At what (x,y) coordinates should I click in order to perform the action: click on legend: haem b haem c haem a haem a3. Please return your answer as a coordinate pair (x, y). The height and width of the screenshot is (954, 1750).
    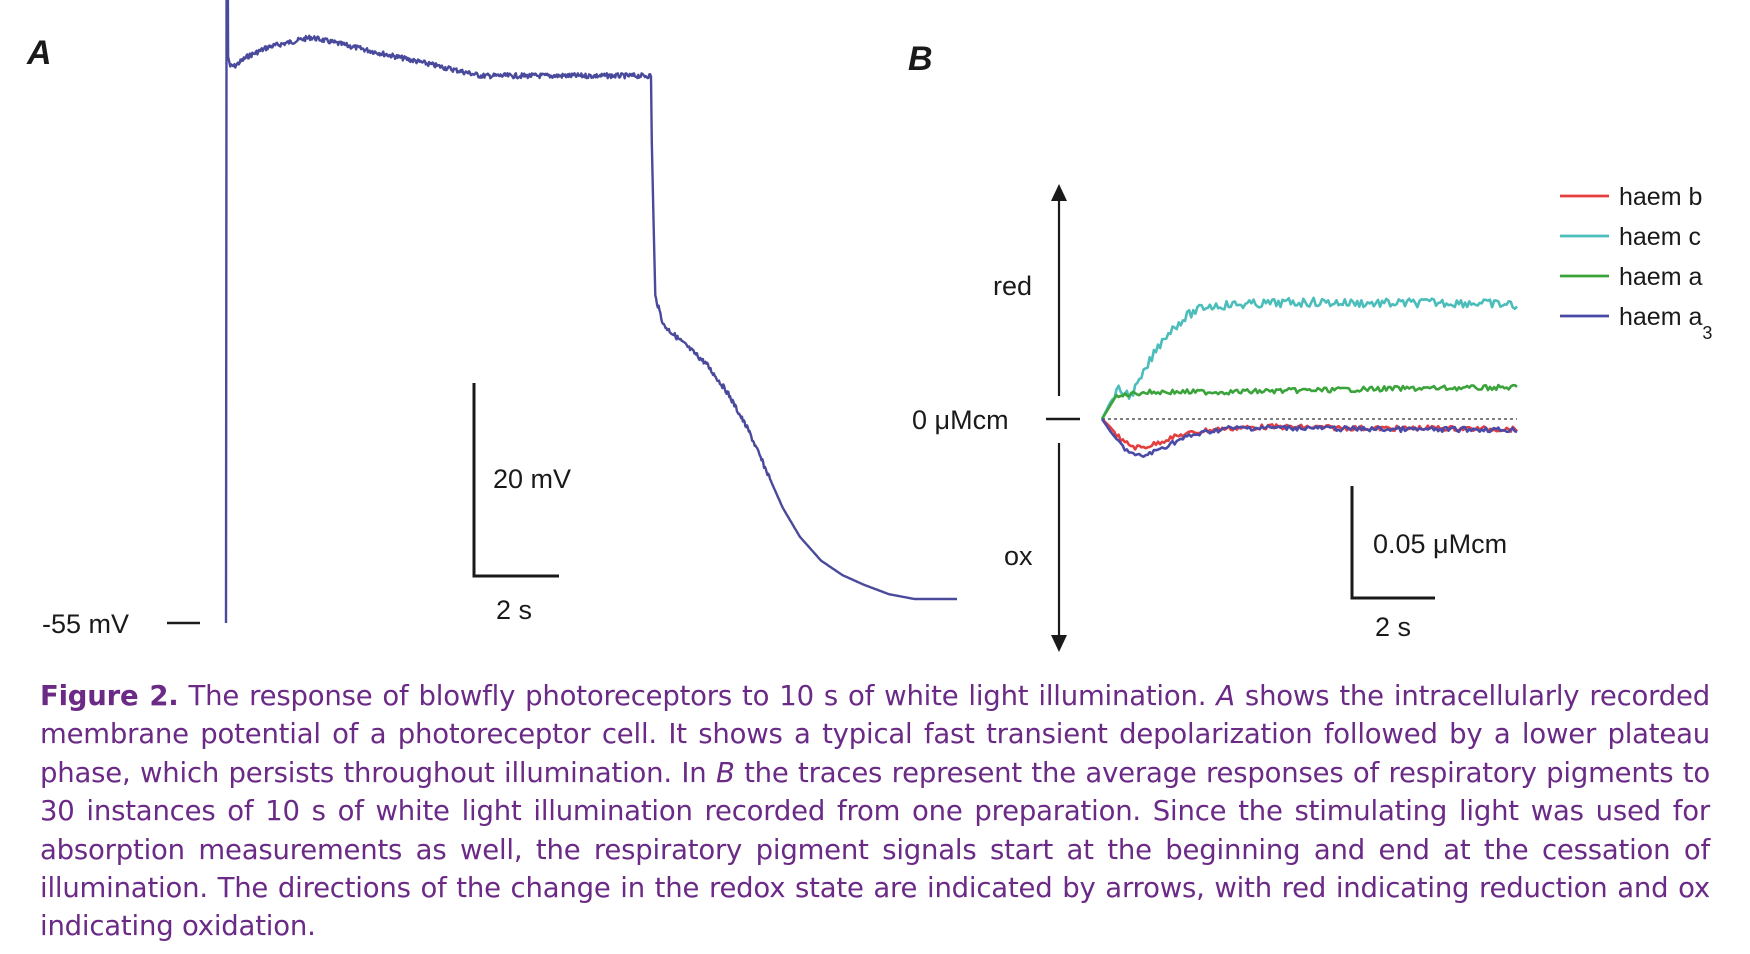
    Looking at the image, I should click on (1636, 263).